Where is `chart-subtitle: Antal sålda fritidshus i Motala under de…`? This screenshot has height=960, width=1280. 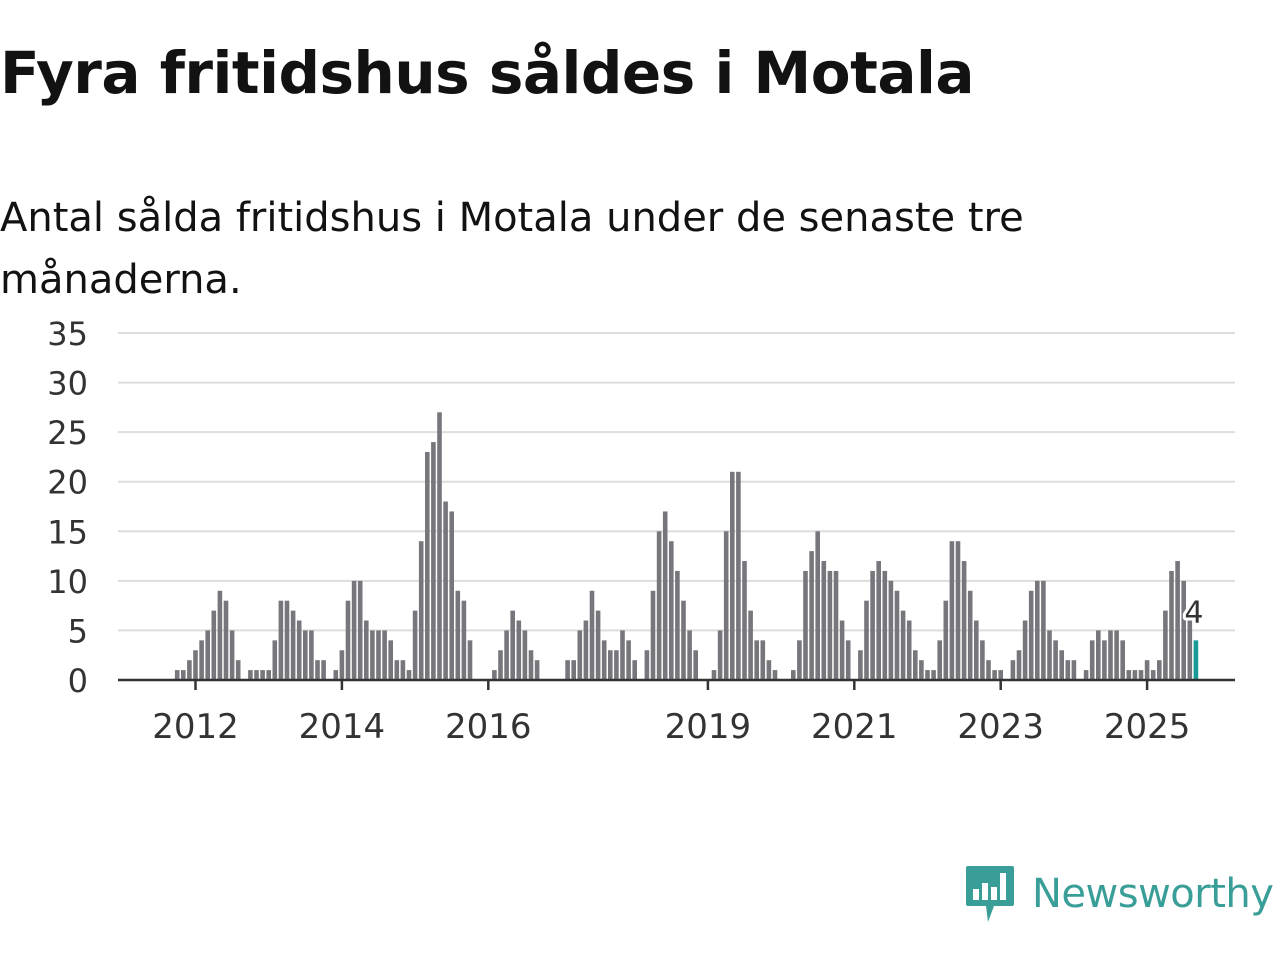 chart-subtitle: Antal sålda fritidshus i Motala under de… is located at coordinates (512, 249).